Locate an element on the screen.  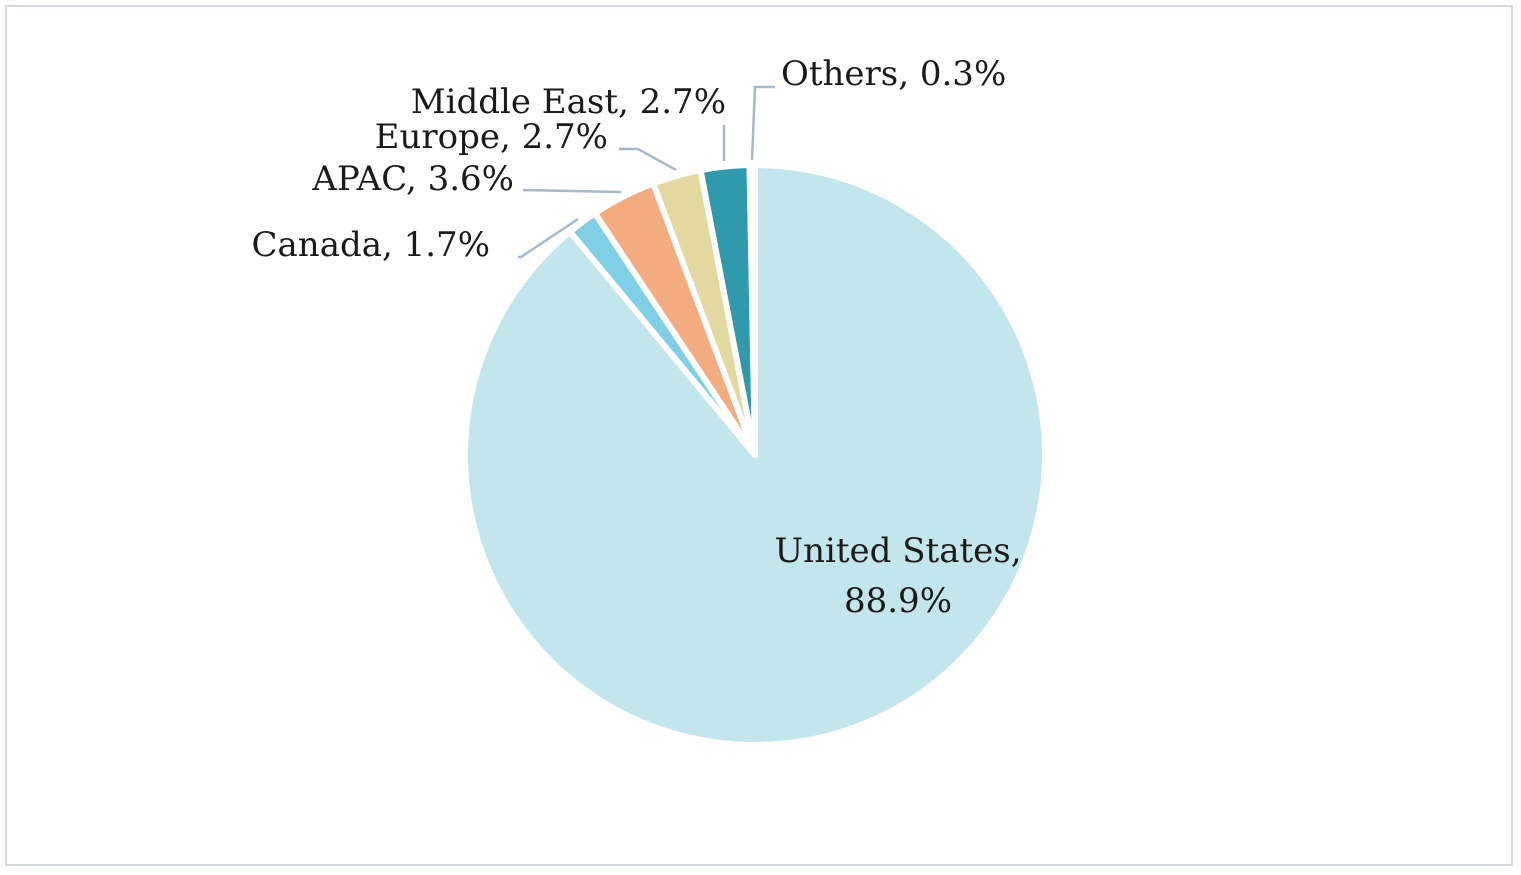
slice-label-middle-east: Middle East, 2.7% is located at coordinates (568, 102).